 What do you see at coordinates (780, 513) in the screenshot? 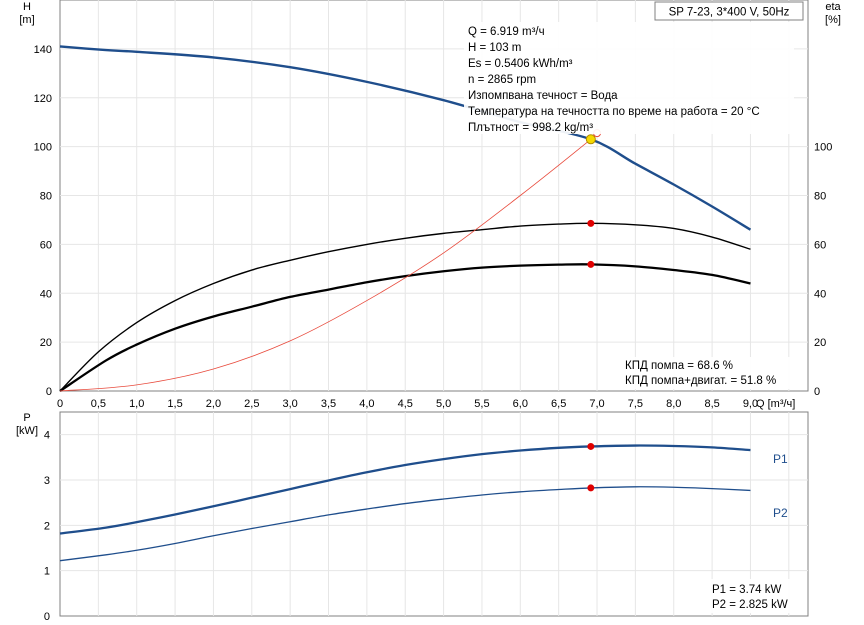
I see `p2-series-label: P2` at bounding box center [780, 513].